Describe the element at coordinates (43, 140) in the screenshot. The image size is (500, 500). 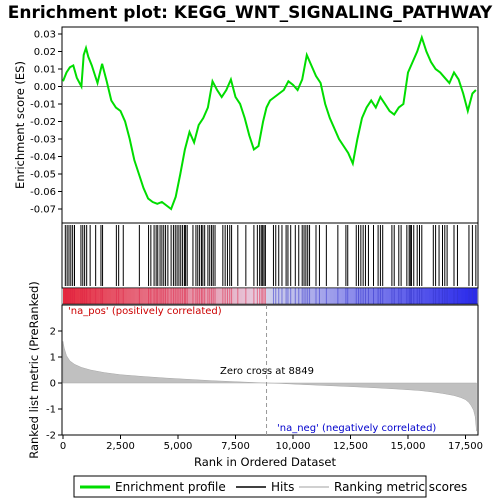
I see `es-tick-label: -0.03` at that location.